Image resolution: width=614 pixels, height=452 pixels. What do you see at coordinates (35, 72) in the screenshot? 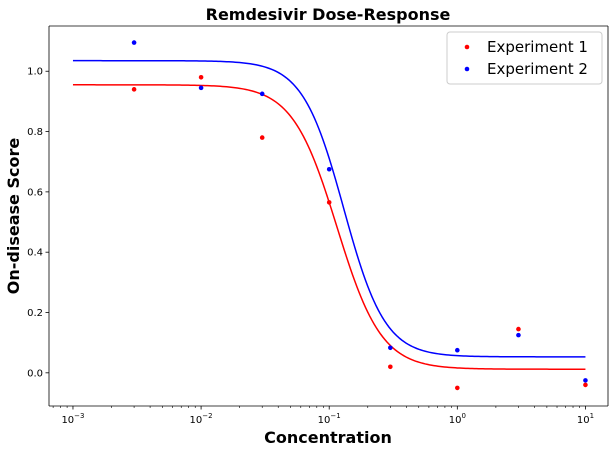
I see `y-tick-label-6: 1.0` at bounding box center [35, 72].